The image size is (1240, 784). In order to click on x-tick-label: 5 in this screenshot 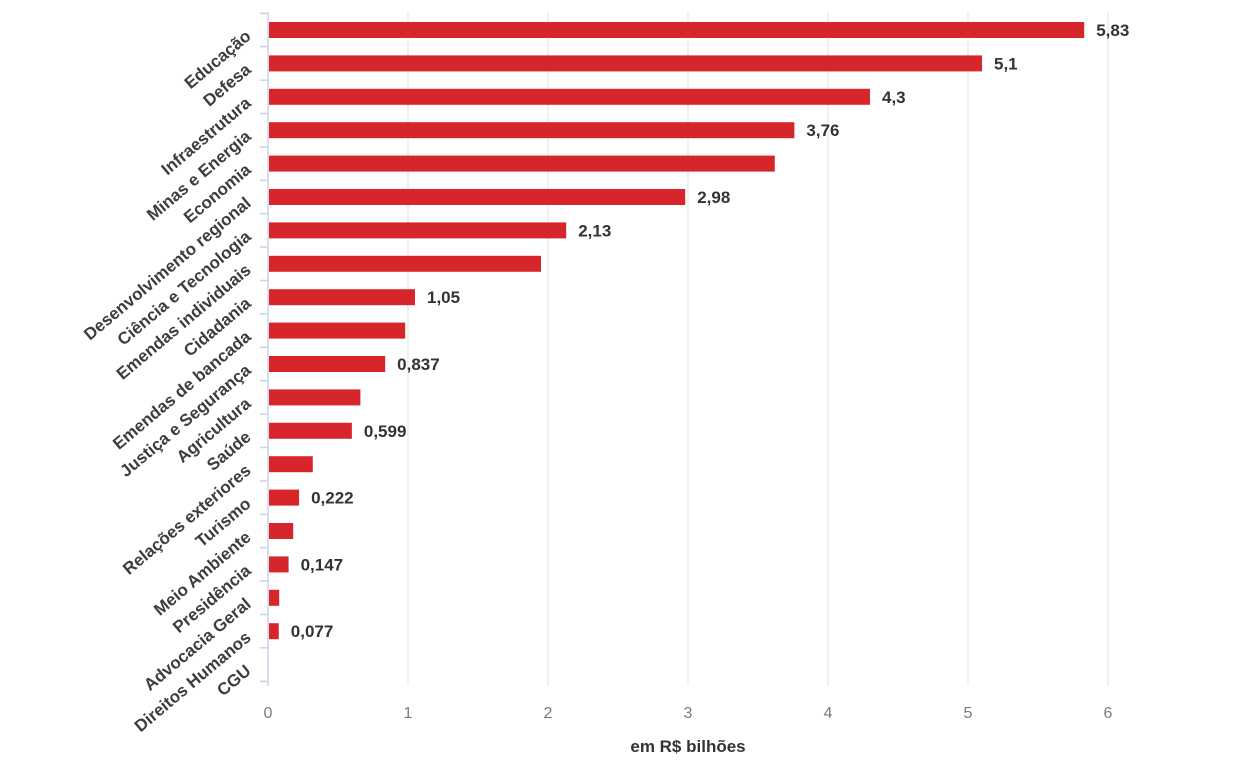, I will do `click(968, 713)`.